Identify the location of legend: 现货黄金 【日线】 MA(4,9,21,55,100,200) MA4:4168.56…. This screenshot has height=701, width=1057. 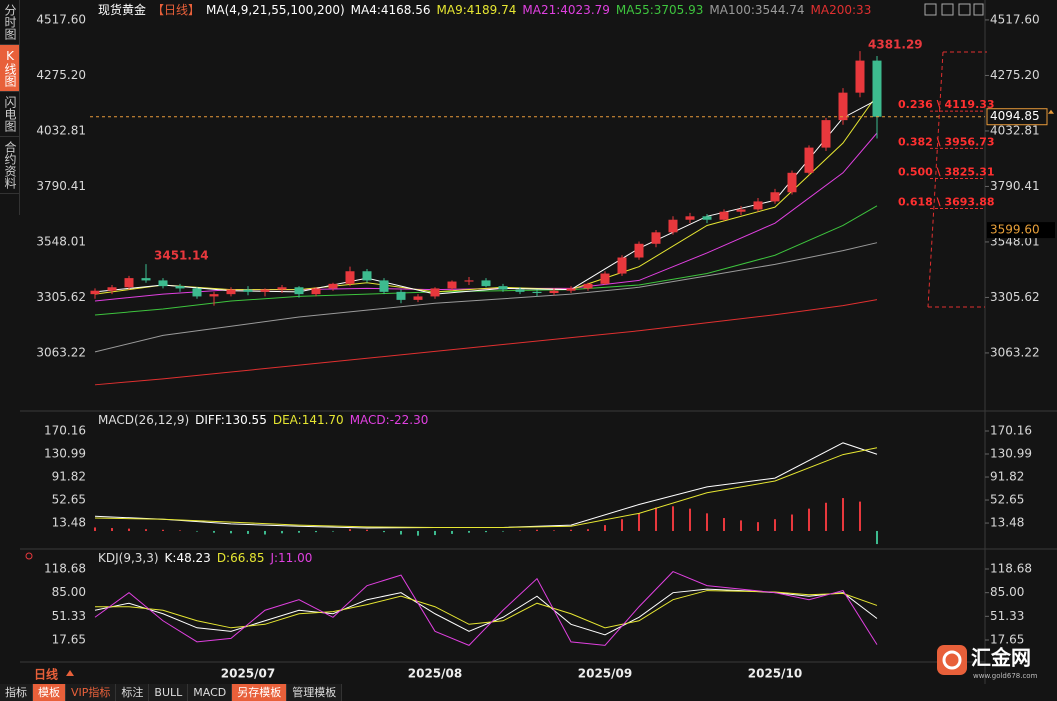
(484, 9).